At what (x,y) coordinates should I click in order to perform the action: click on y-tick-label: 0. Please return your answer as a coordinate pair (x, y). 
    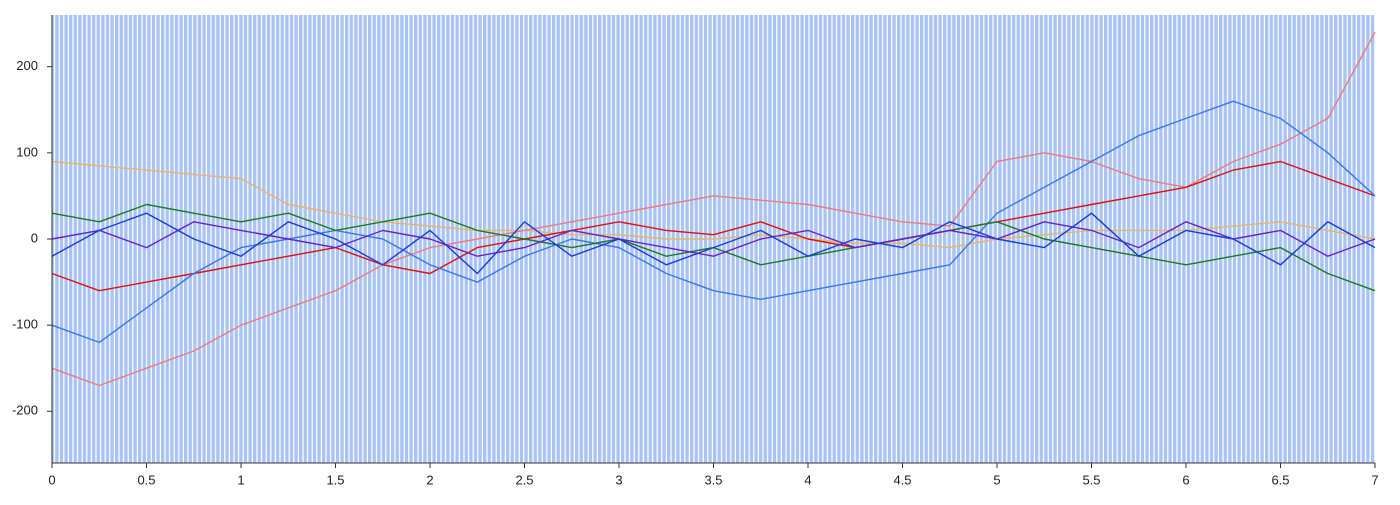
    Looking at the image, I should click on (34, 237).